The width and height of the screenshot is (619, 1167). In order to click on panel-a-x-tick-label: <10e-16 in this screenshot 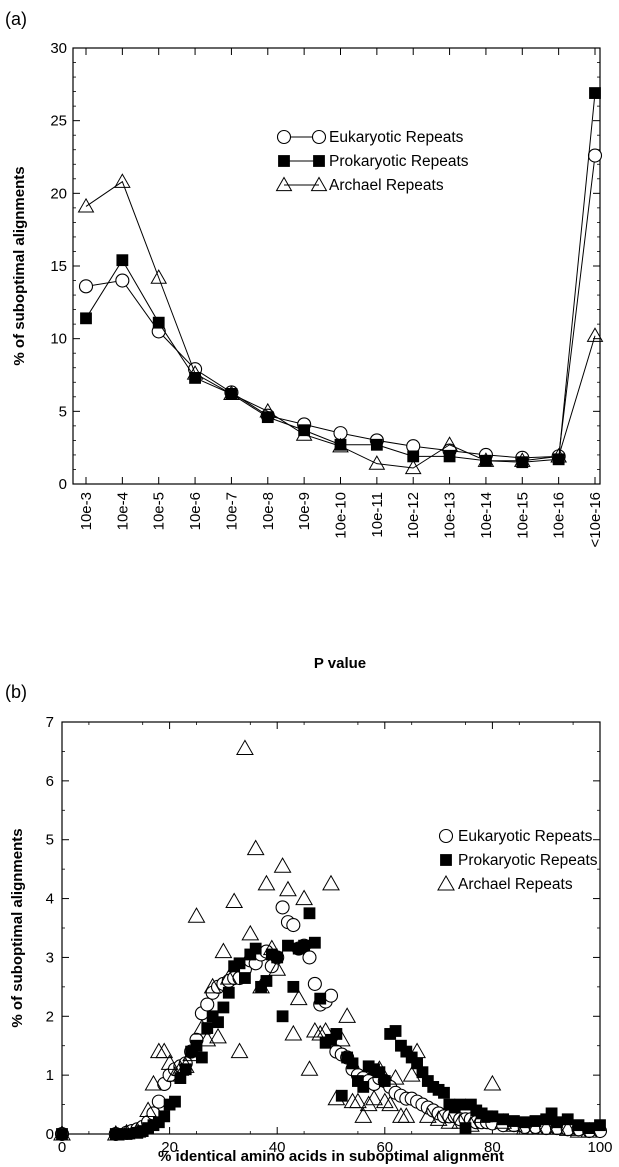, I will do `click(595, 519)`.